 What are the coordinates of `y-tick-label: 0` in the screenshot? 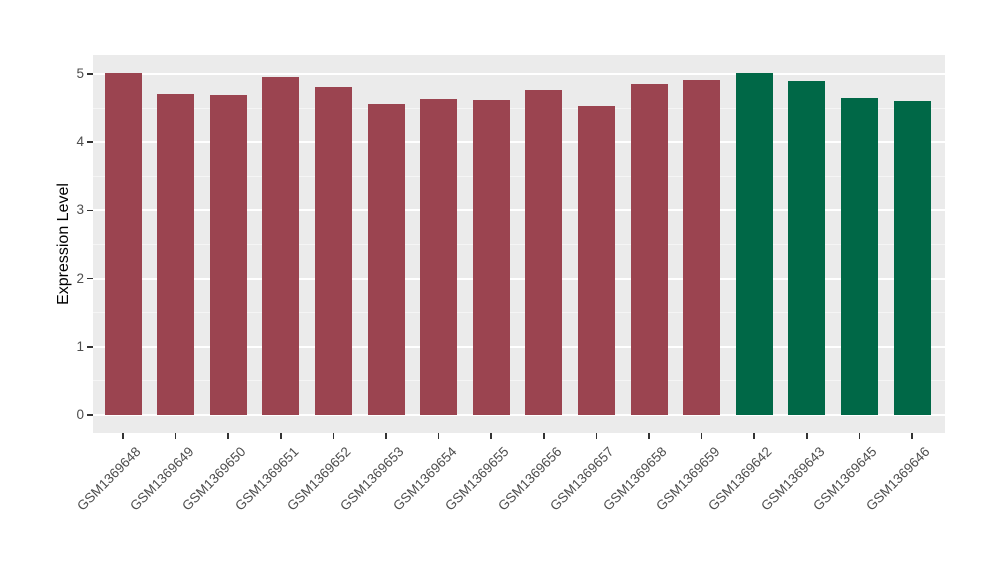 It's located at (80, 414).